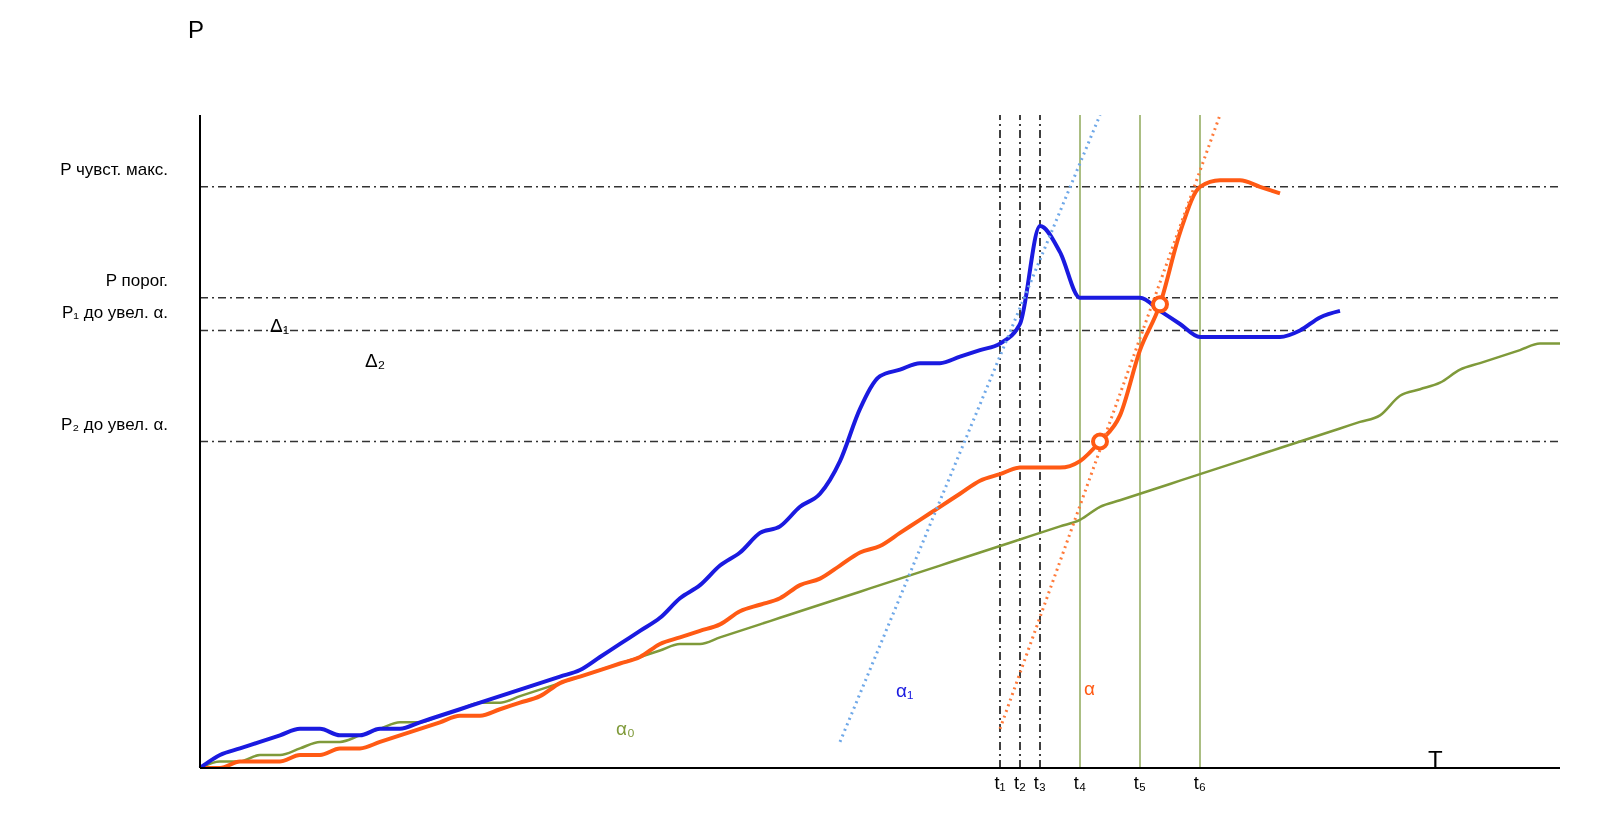 This screenshot has width=1600, height=833. What do you see at coordinates (1040, 782) in the screenshot?
I see `x-tick-label: t₃` at bounding box center [1040, 782].